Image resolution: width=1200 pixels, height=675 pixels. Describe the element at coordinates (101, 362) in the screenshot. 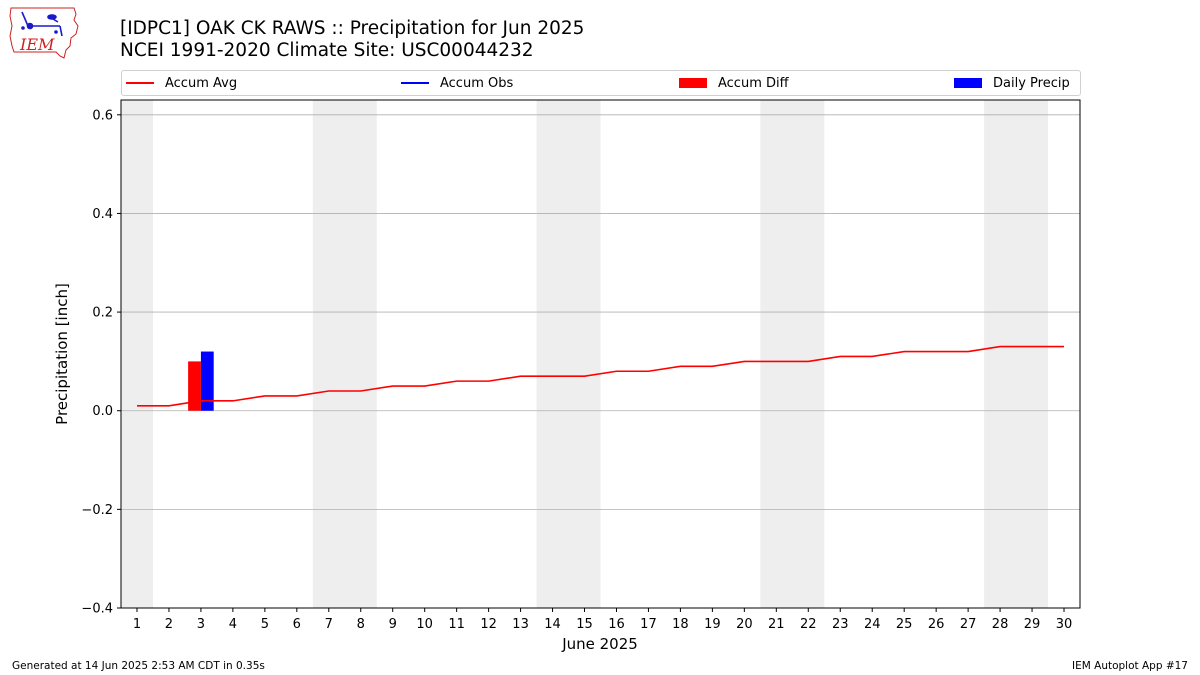

I see `y-axis-ticks: −0.4 −0.2 0.0 0.2 0.4 0.6` at that location.